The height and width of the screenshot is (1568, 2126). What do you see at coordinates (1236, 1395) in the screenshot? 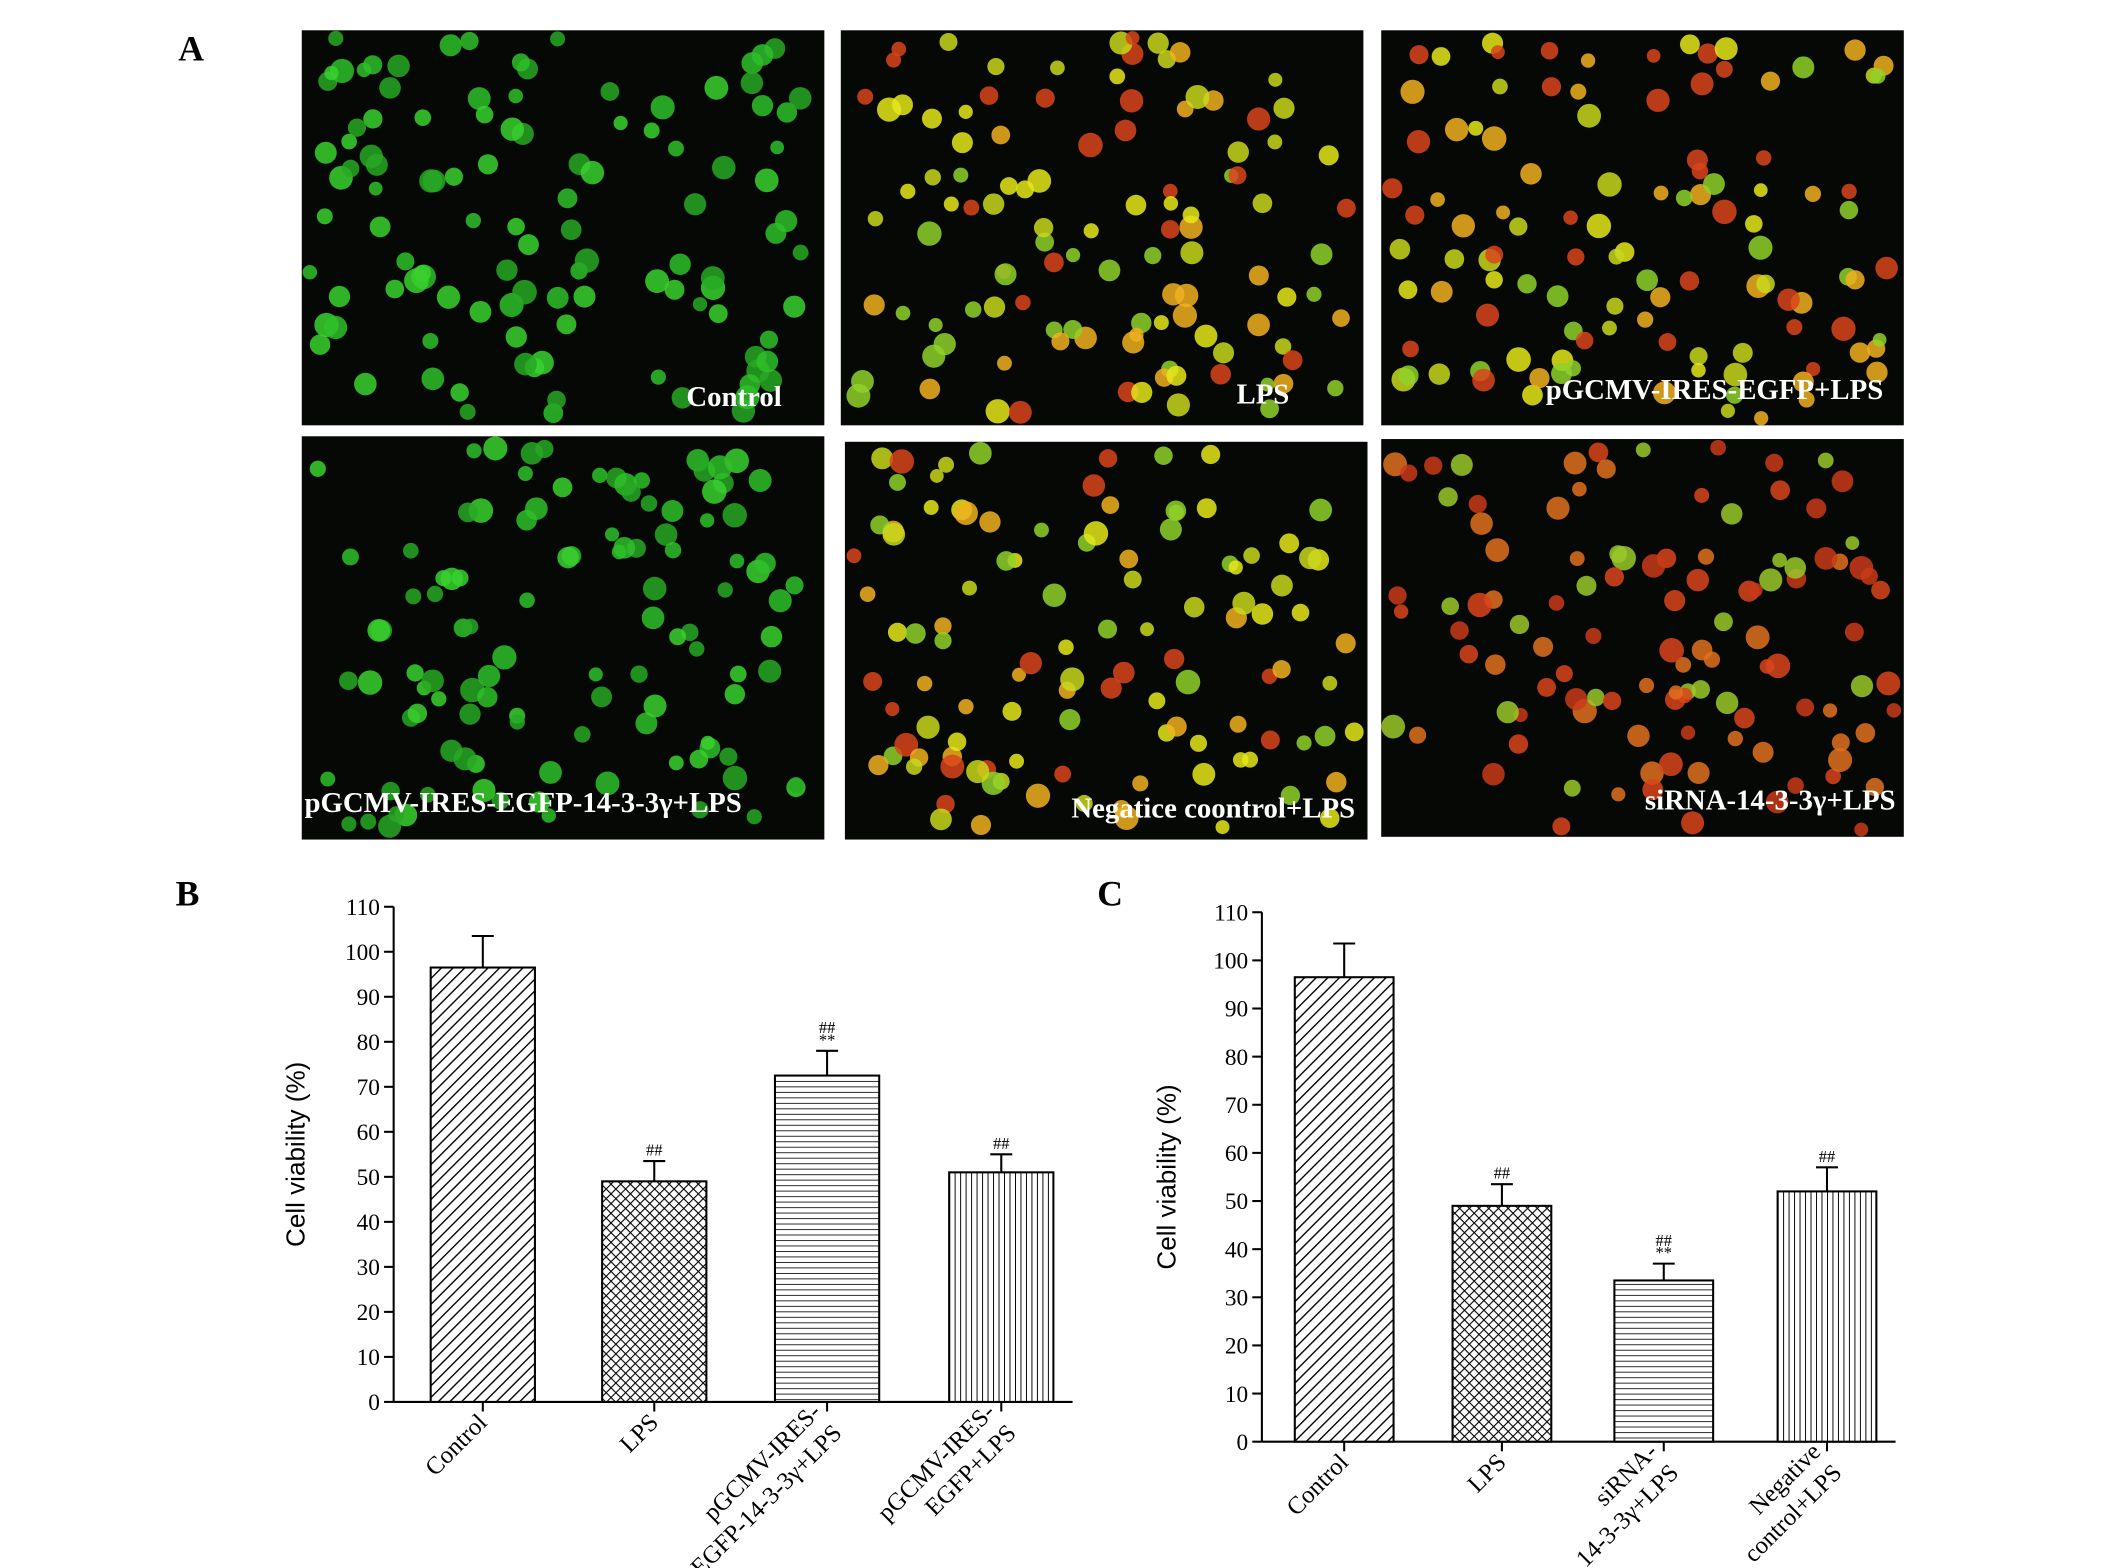
I see `y-tick-label: 10` at bounding box center [1236, 1395].